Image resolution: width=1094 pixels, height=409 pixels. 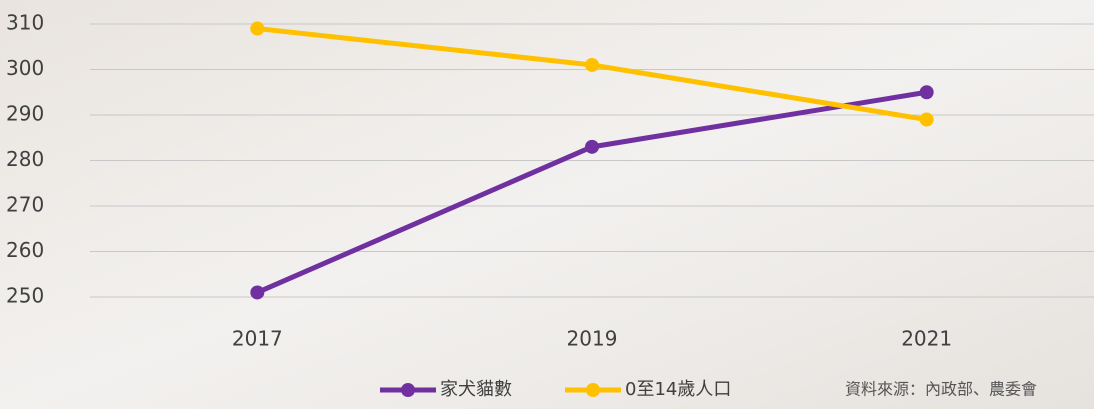 What do you see at coordinates (25, 68) in the screenshot?
I see `y-tick-label: 300` at bounding box center [25, 68].